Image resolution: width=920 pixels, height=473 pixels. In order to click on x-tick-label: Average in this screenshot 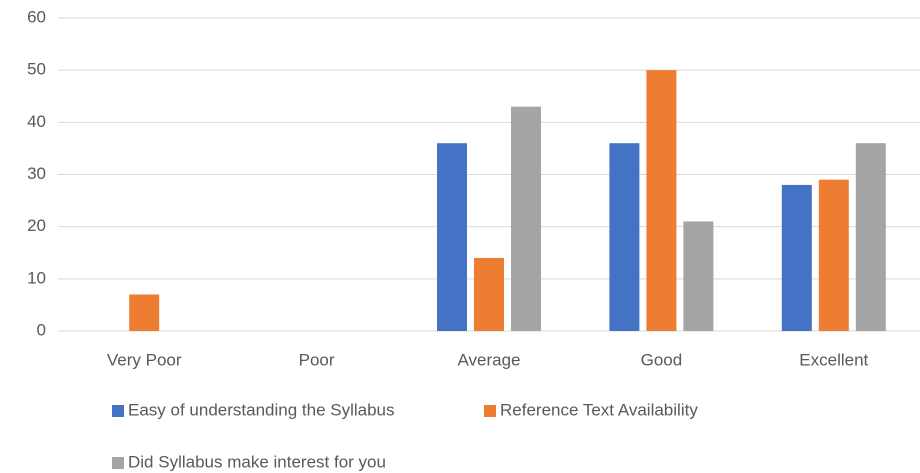, I will do `click(488, 359)`.